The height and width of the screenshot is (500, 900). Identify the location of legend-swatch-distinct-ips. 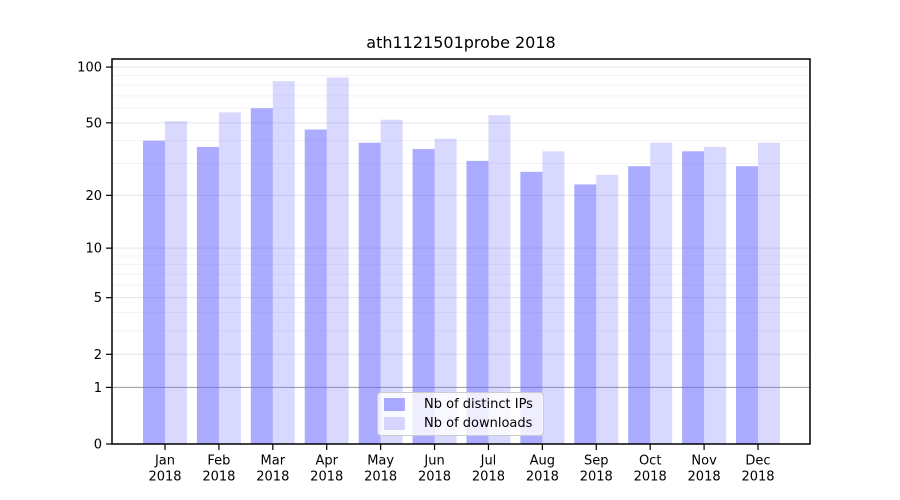
(394, 405).